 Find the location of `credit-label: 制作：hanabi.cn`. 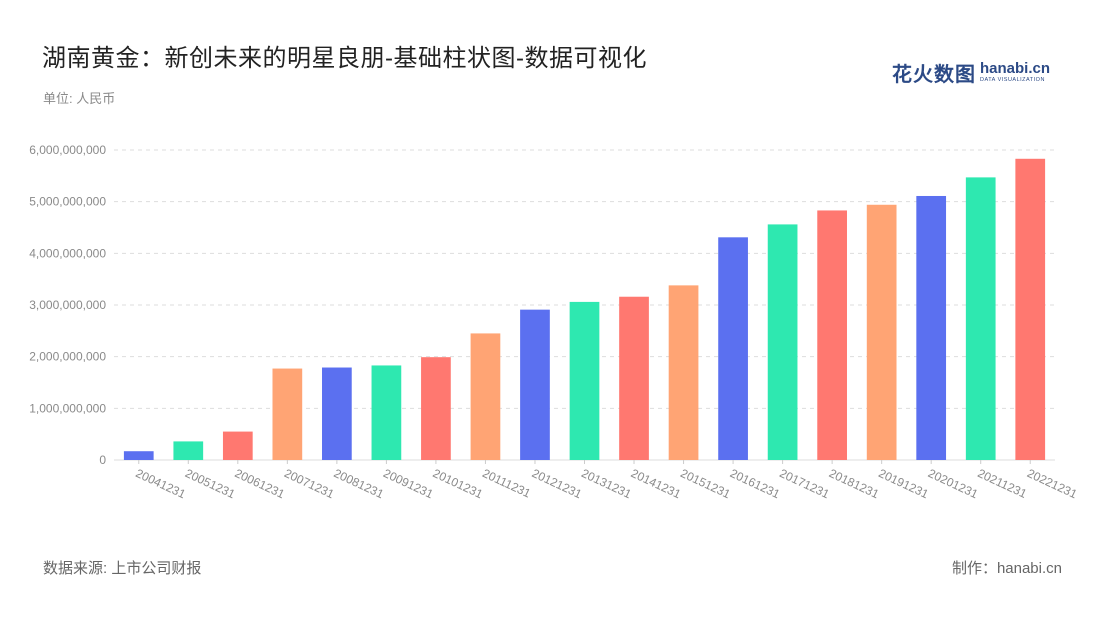

credit-label: 制作：hanabi.cn is located at coordinates (1006, 568).